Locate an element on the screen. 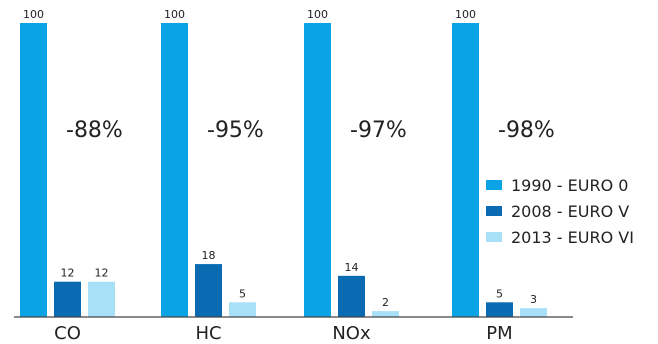  legend: 1990 - EURO 0 2008 - EURO V 2013 - EURO VI is located at coordinates (560, 211).